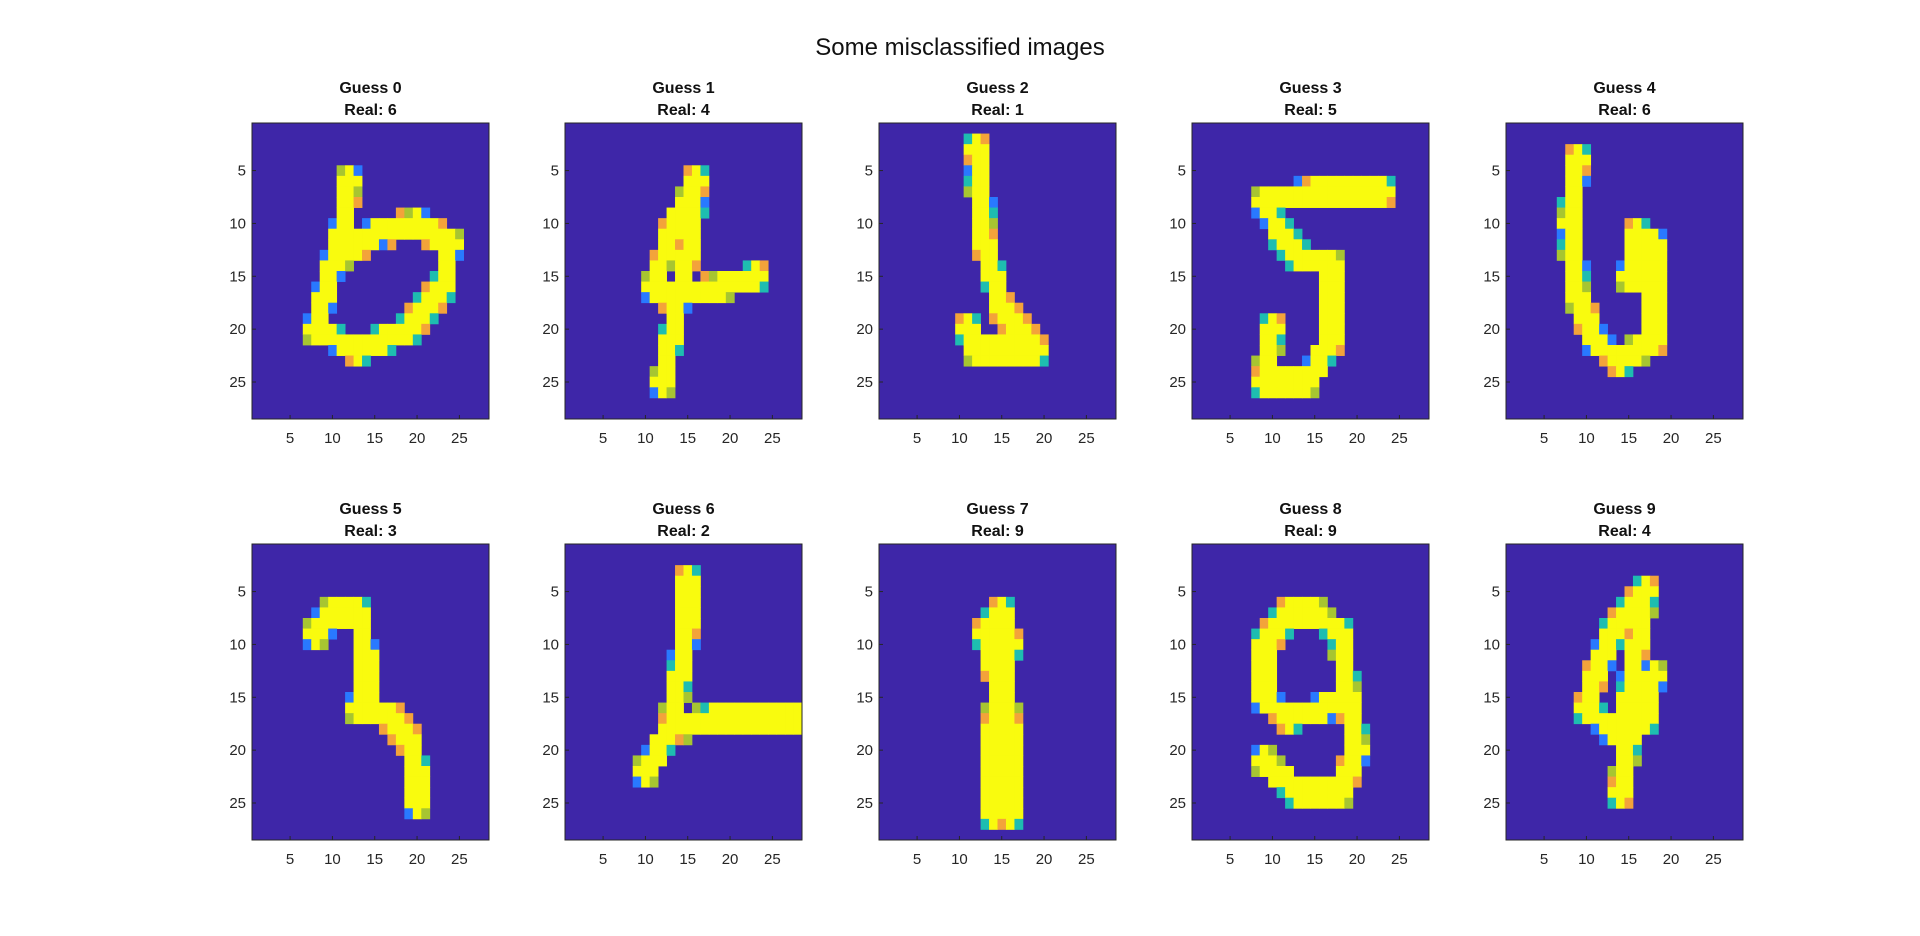  What do you see at coordinates (997, 88) in the screenshot?
I see `subplot-title-guess: Guess 2` at bounding box center [997, 88].